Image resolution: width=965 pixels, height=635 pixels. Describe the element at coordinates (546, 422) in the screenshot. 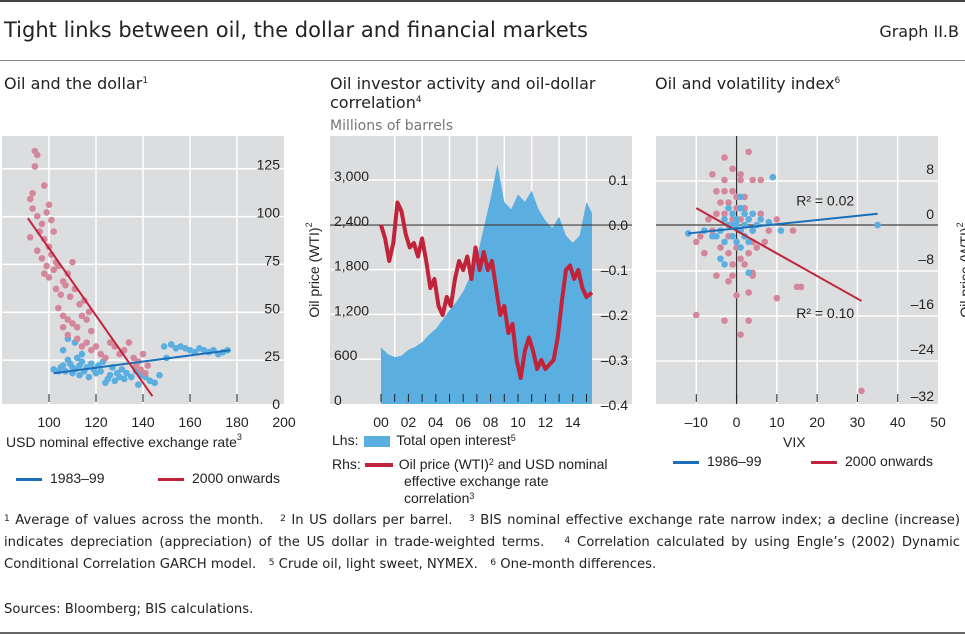

I see `x-tick-label: 12` at that location.